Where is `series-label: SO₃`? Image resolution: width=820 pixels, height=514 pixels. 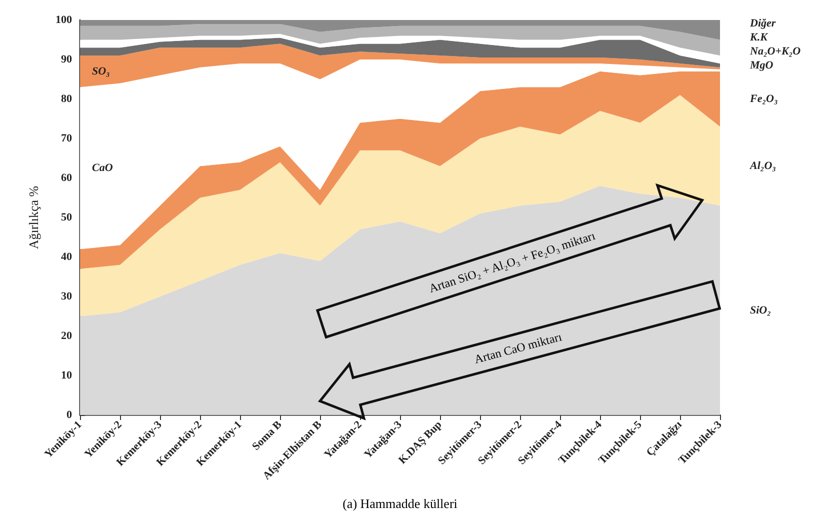
series-label: SO₃ is located at coordinates (101, 71).